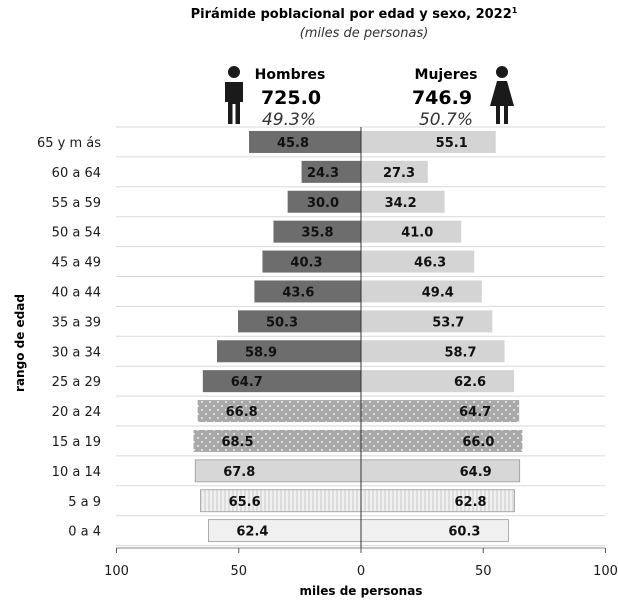 This screenshot has height=600, width=618. I want to click on female-person-icon, so click(502, 95).